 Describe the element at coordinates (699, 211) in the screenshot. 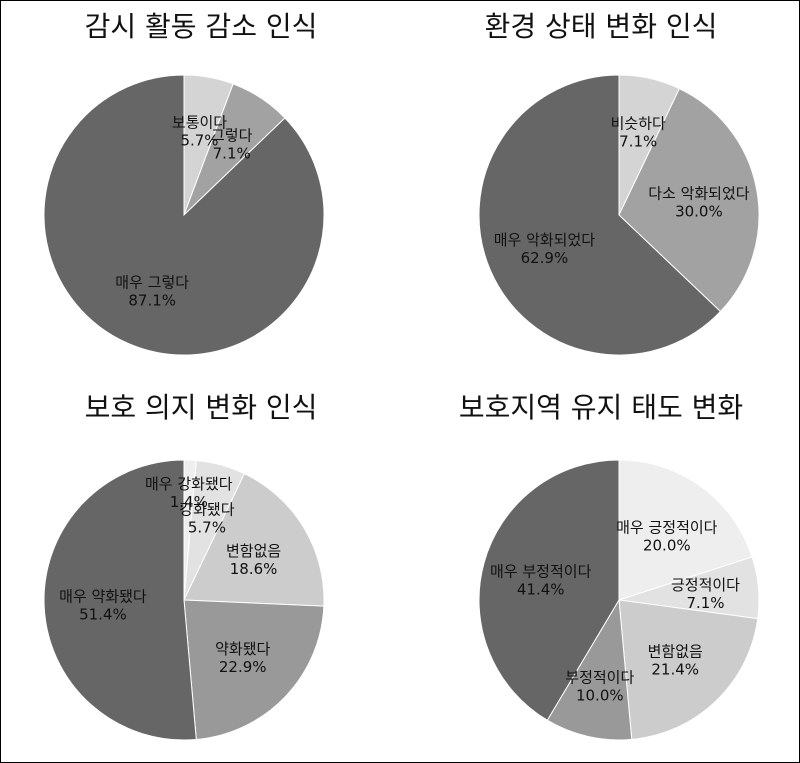

I see `slice-value-label: 30.0%` at that location.